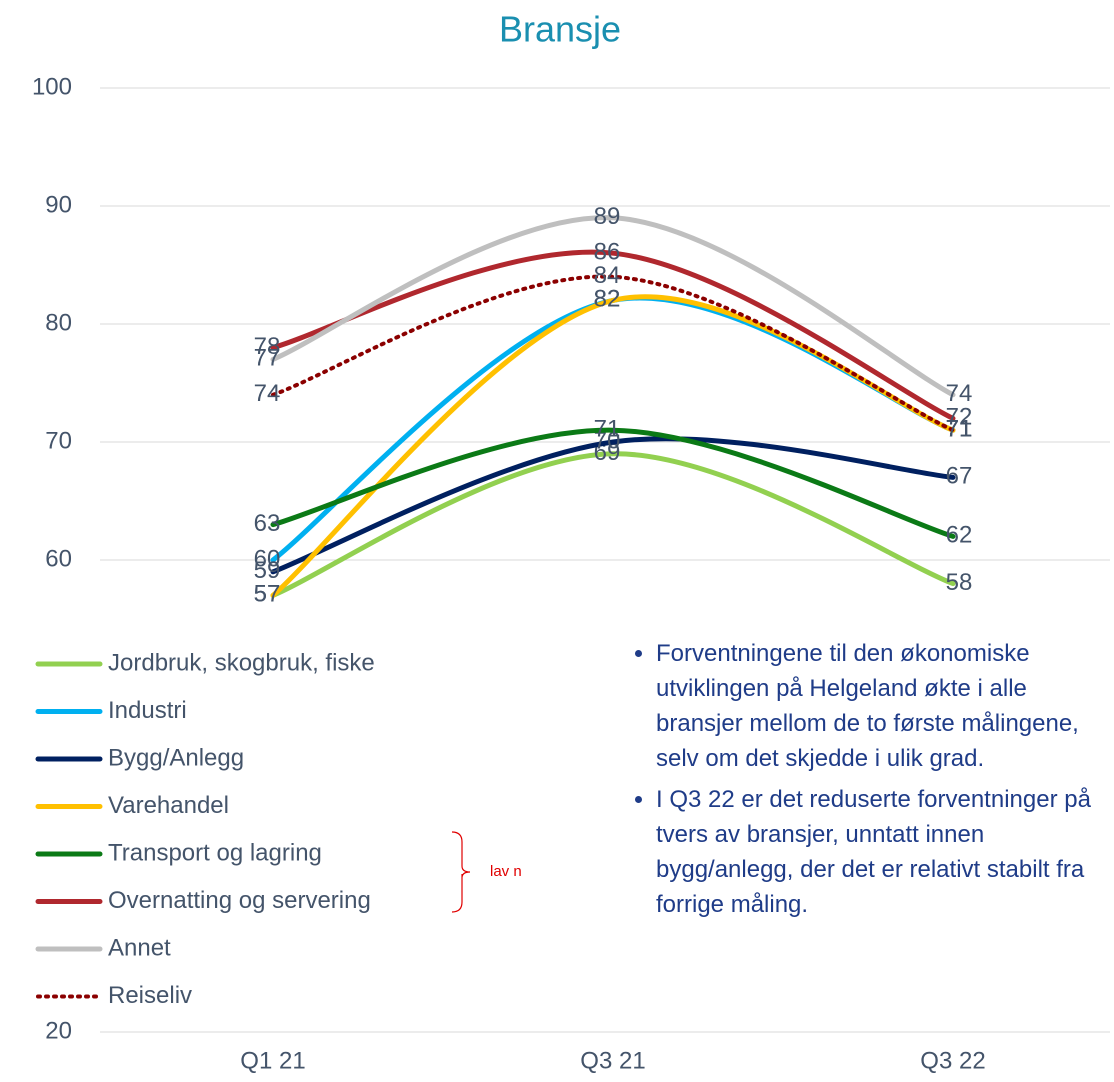  Describe the element at coordinates (176, 757) in the screenshot. I see `legend-label: Bygg/Anlegg` at that location.